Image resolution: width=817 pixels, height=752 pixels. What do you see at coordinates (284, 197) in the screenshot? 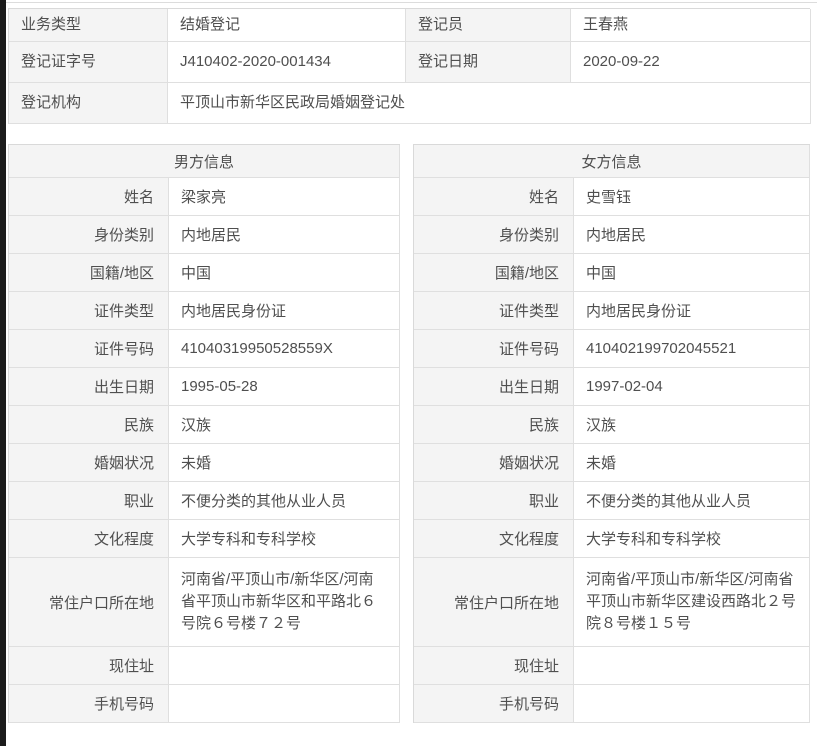
I see `name-value: 梁家亮` at bounding box center [284, 197].